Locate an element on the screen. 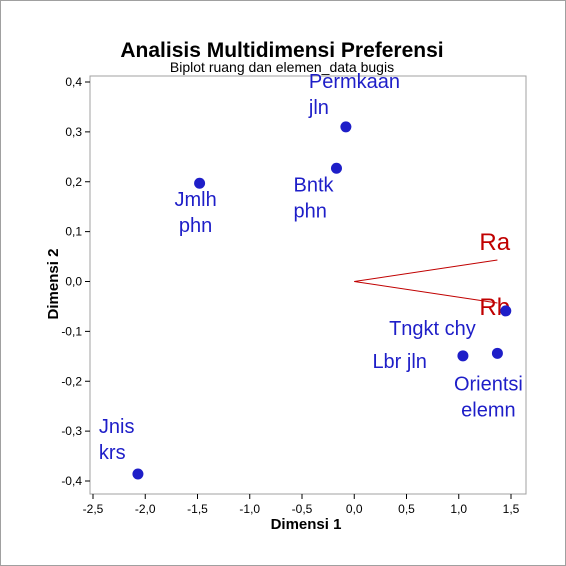 Image resolution: width=566 pixels, height=566 pixels. vector-line-ra is located at coordinates (426, 270).